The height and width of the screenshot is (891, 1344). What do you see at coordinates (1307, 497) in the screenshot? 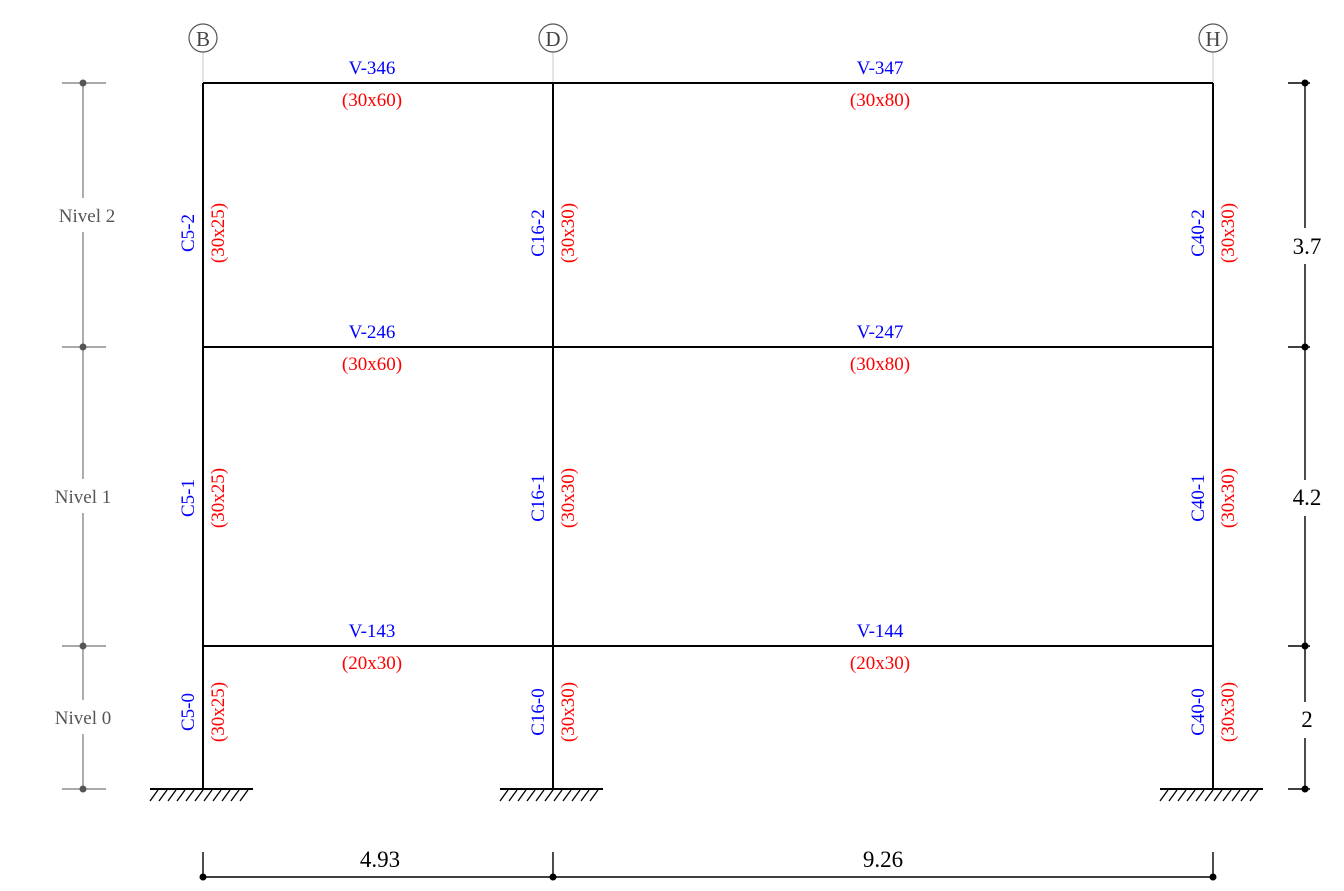
I see `dim-height-level-1: 4.2` at bounding box center [1307, 497].